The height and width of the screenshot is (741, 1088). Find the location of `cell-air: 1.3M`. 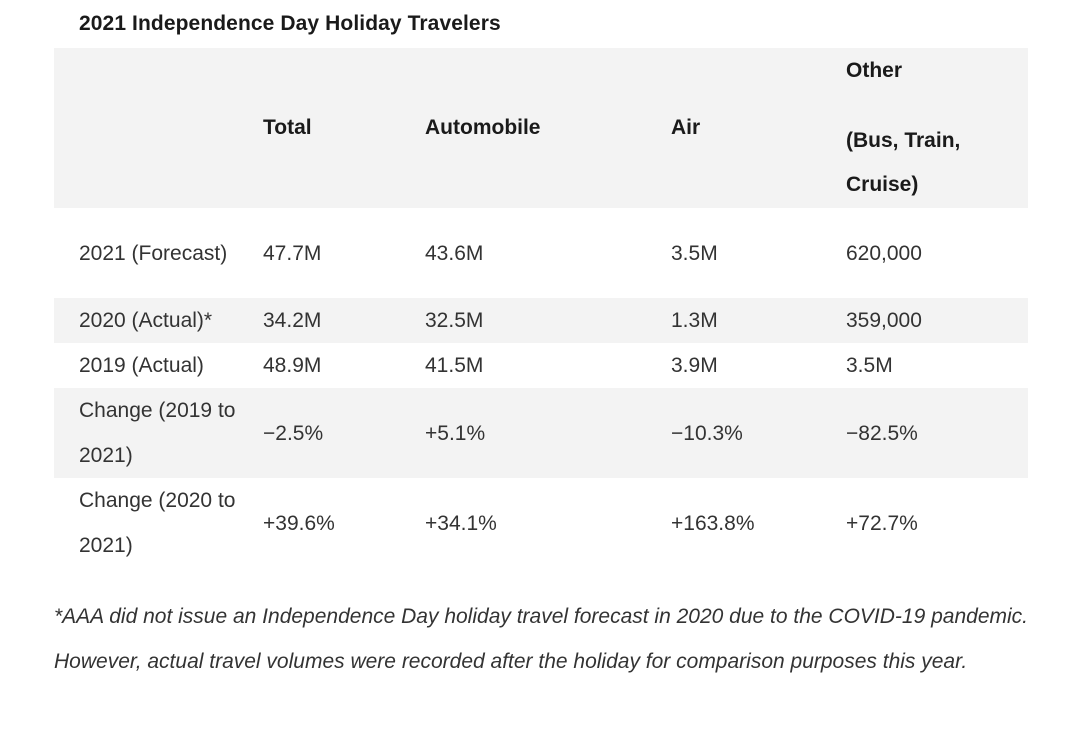

cell-air: 1.3M is located at coordinates (694, 320).